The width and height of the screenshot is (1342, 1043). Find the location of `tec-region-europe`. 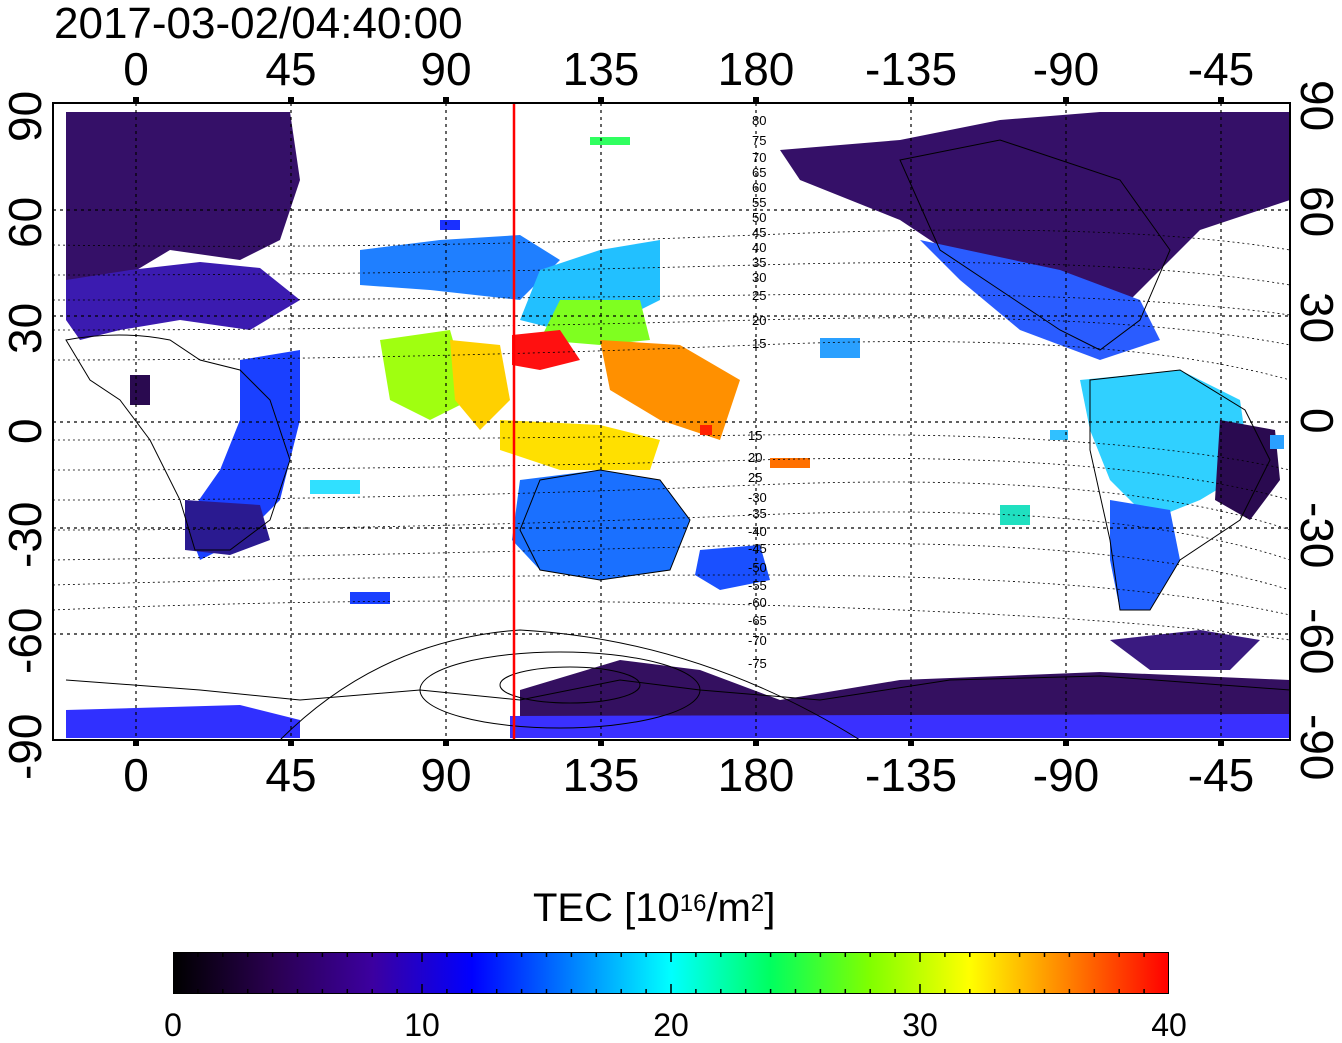

tec-region-europe is located at coordinates (183, 206).